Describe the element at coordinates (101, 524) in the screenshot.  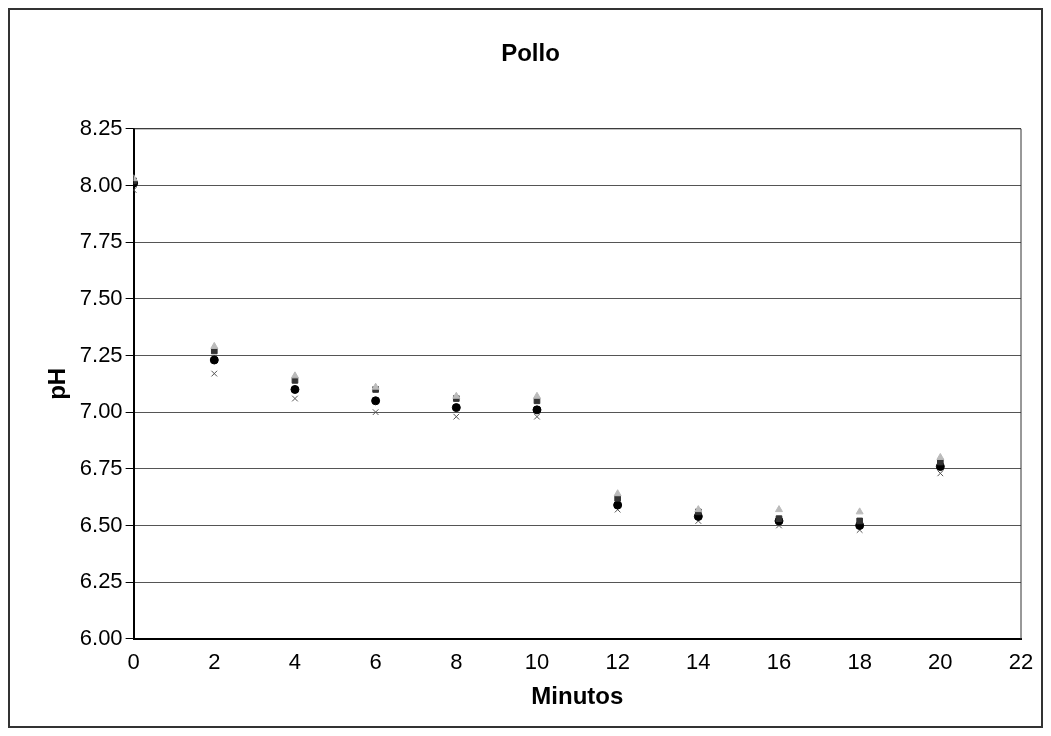
I see `y-tick-label: 6.50` at that location.